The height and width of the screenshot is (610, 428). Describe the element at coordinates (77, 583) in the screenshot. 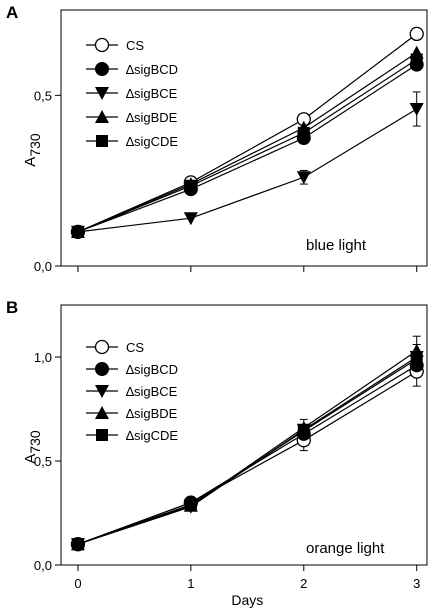

I see `x-tick-label: 0` at that location.